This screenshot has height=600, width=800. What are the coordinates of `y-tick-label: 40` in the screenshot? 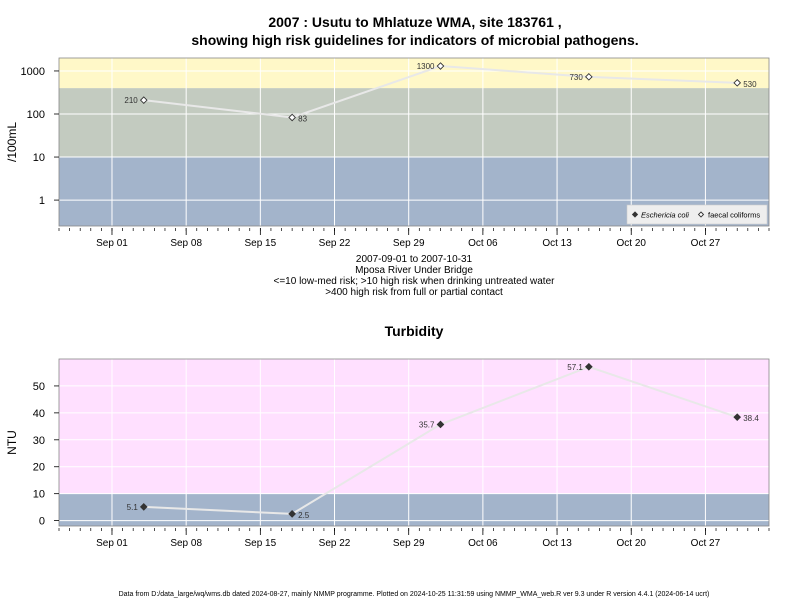 It's located at (39, 414).